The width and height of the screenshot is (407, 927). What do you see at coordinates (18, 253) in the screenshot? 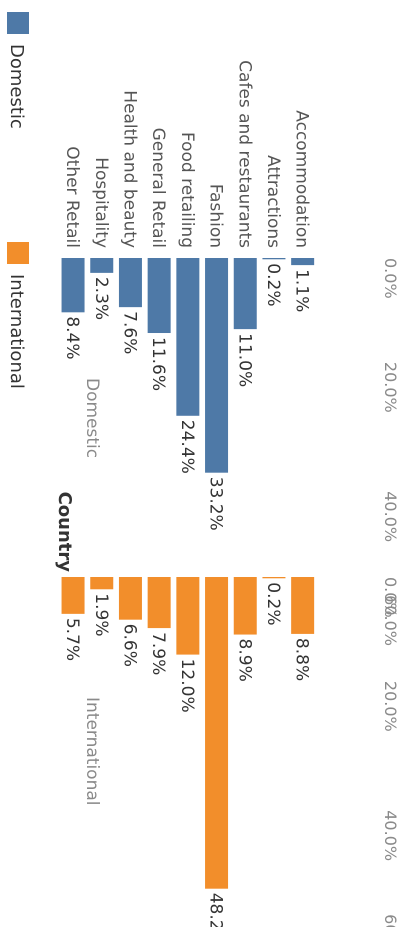
I see `legend-swatch-international` at bounding box center [18, 253].